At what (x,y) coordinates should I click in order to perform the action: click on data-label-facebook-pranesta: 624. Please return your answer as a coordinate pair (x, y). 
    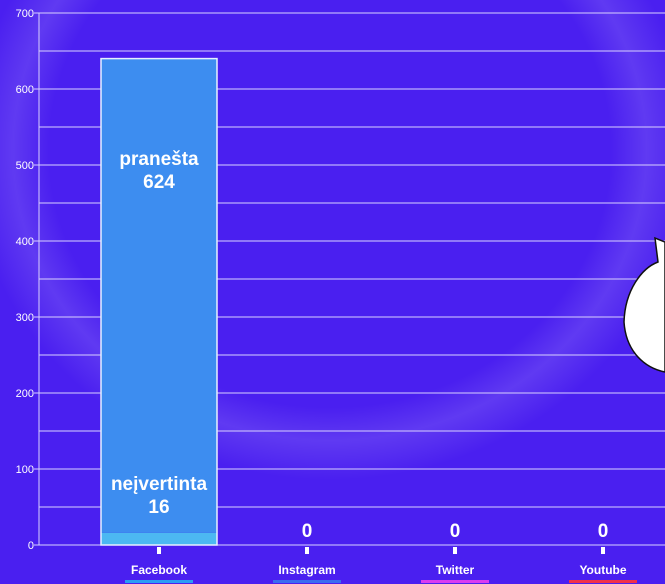
    Looking at the image, I should click on (159, 182).